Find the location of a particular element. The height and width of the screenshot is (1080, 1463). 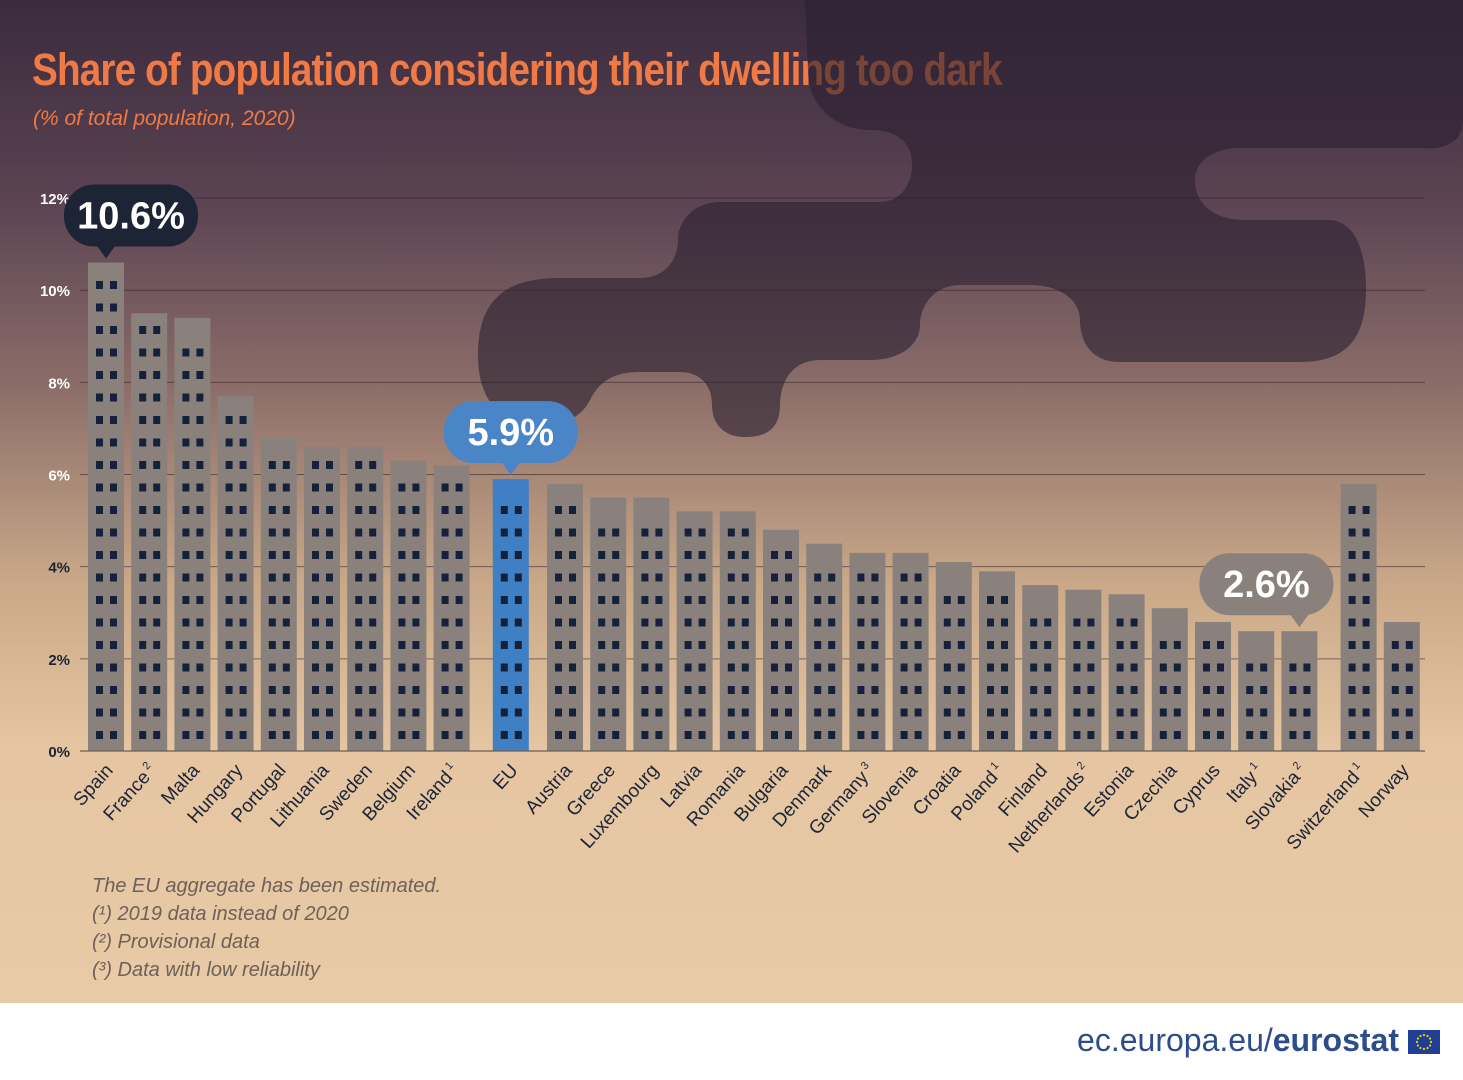

bar-malta is located at coordinates (192, 534).